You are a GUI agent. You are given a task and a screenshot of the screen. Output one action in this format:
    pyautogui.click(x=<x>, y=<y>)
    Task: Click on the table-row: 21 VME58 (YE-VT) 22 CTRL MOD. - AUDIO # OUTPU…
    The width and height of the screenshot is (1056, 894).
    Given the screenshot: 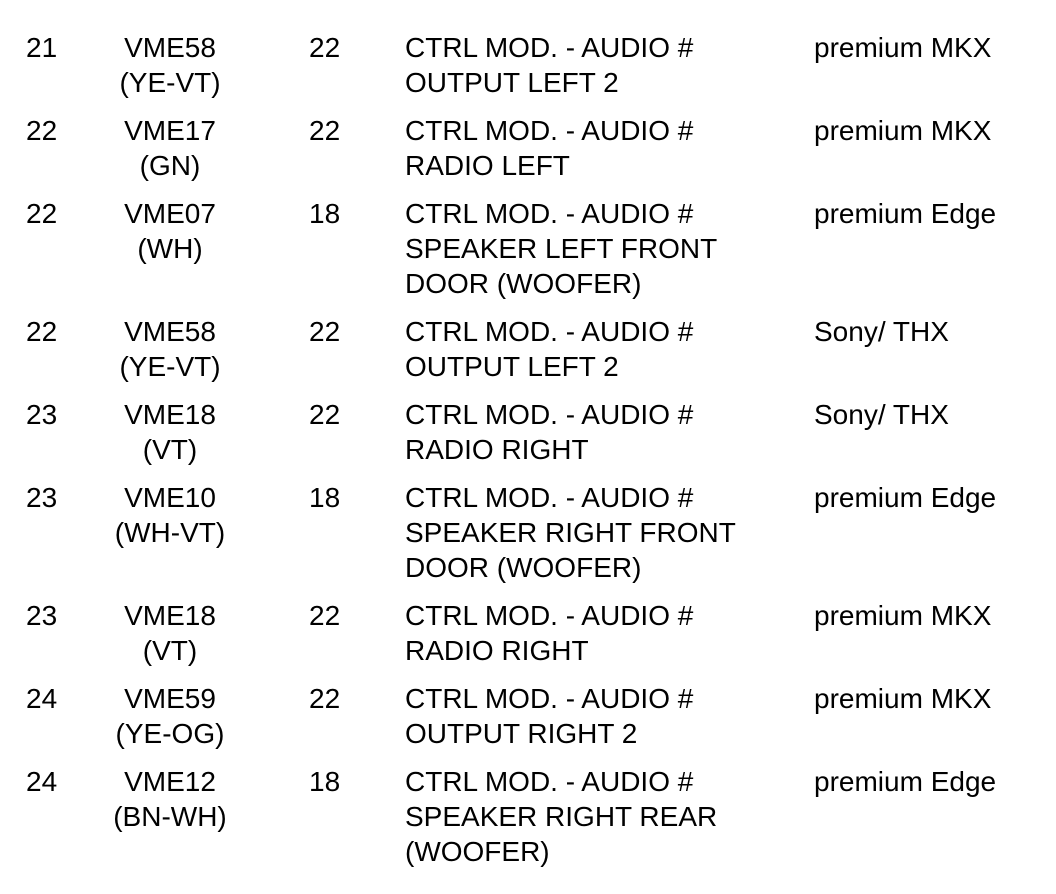 What is the action you would take?
    pyautogui.click(x=528, y=65)
    